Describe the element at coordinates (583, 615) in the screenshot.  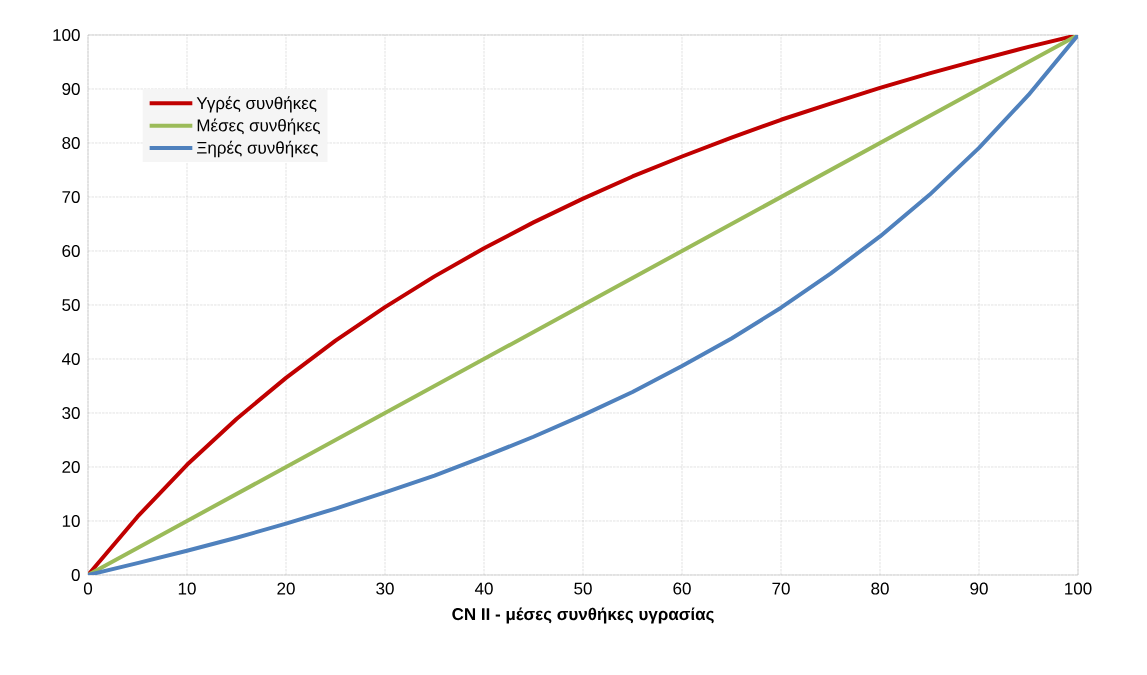
I see `x-axis-title: CN II - μέσες συνθήκες υγρασίας` at that location.